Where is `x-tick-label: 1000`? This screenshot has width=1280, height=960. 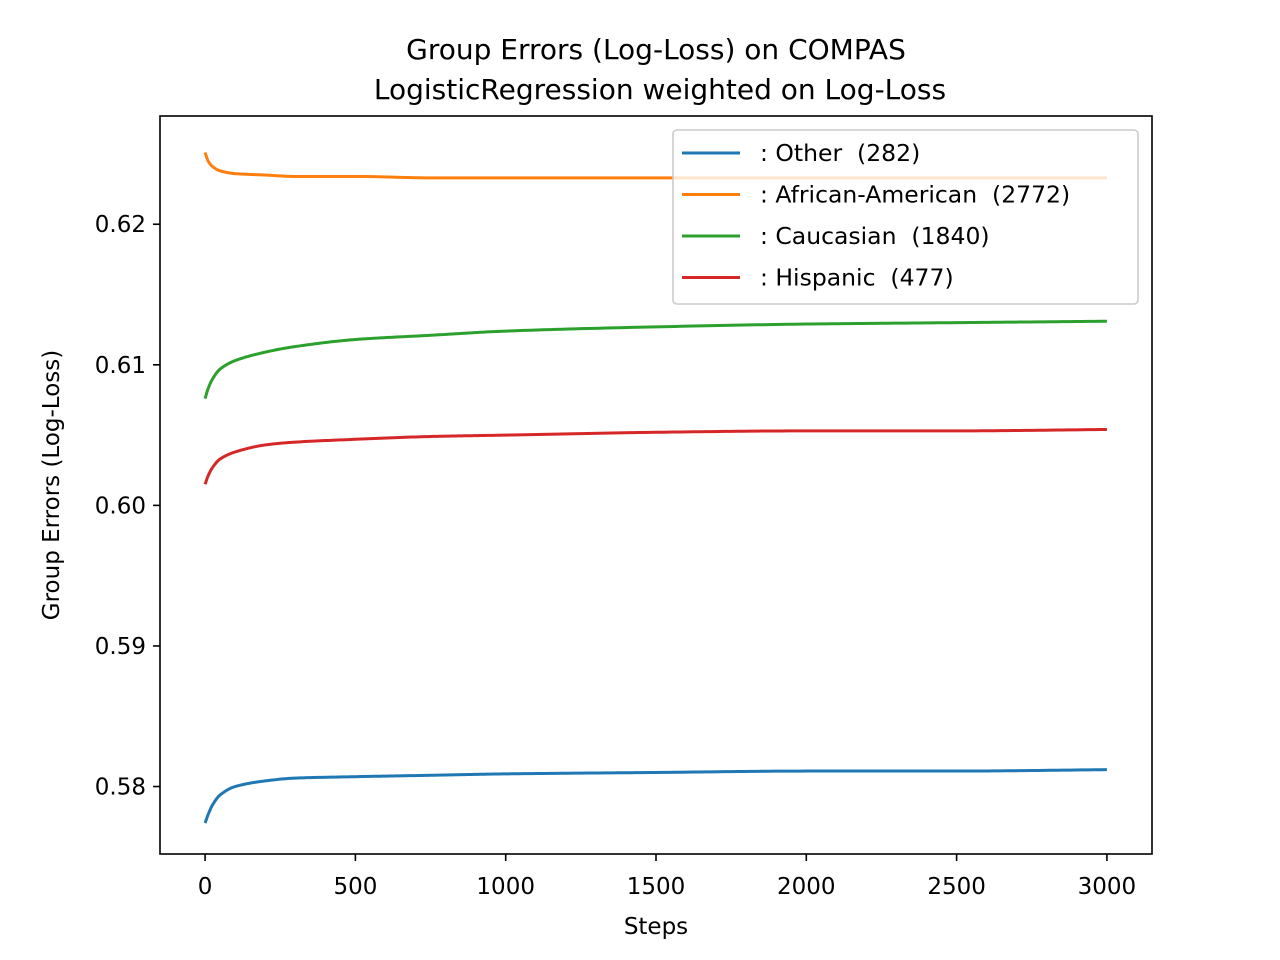 x-tick-label: 1000 is located at coordinates (505, 887).